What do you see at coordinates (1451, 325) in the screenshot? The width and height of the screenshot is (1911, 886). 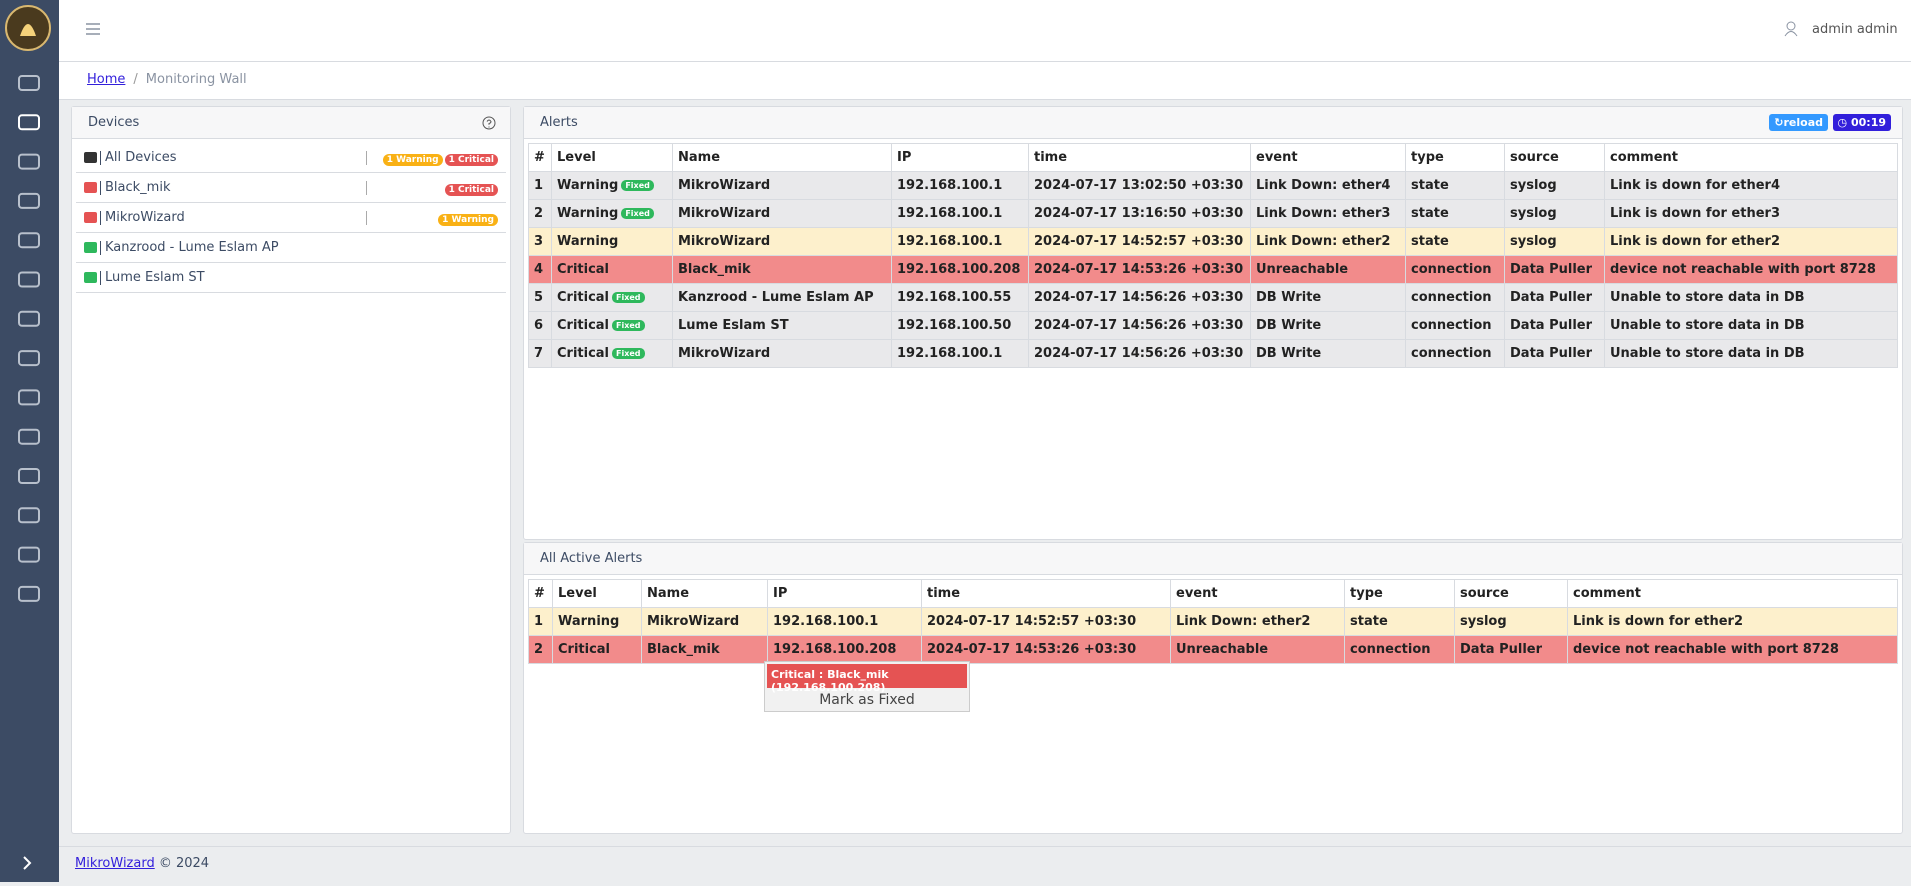 I see `cell-text: connection` at bounding box center [1451, 325].